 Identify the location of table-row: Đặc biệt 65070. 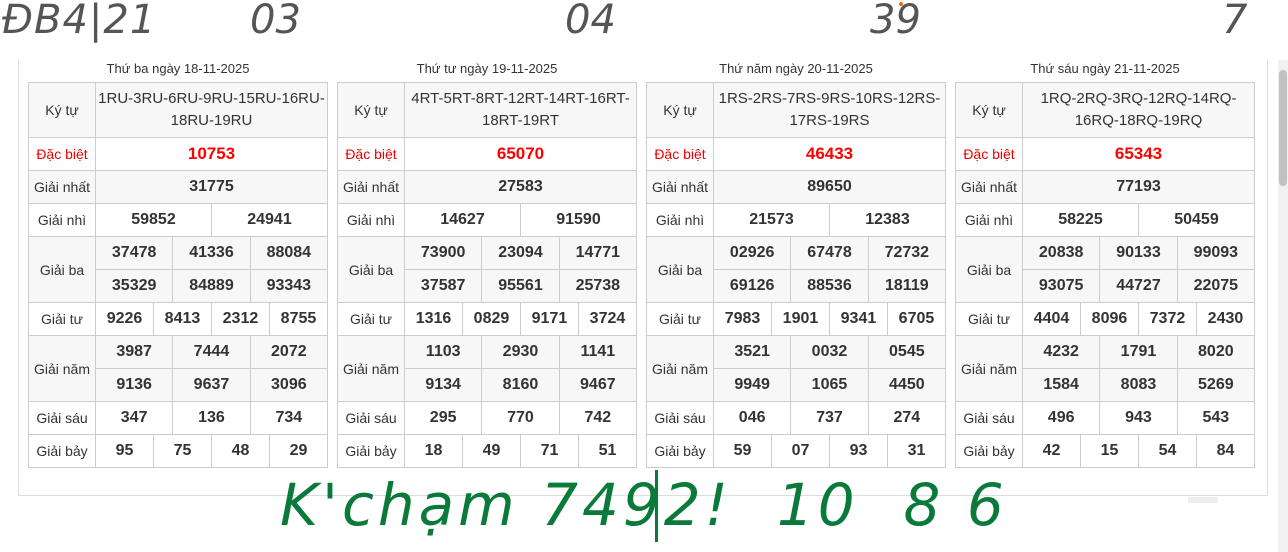
(487, 154).